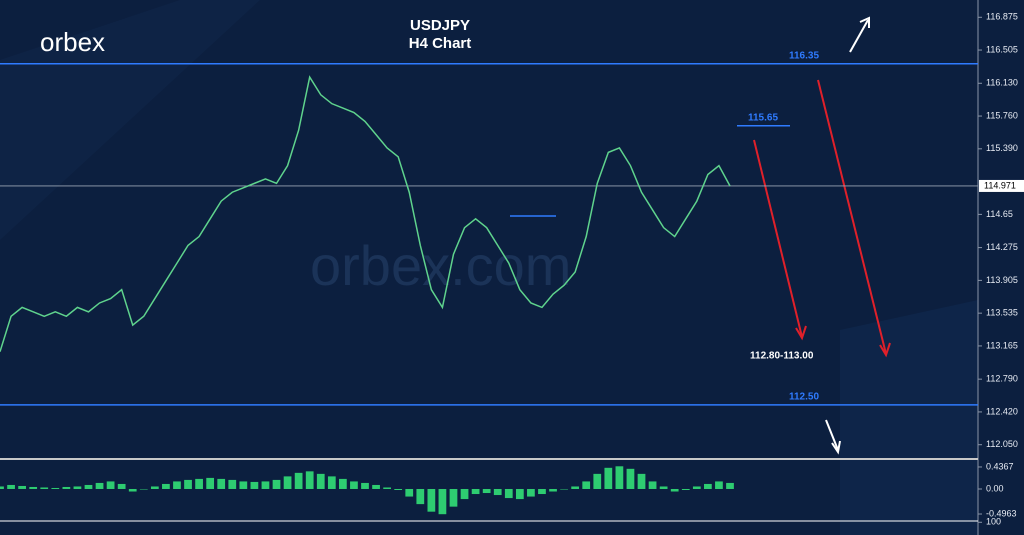 The width and height of the screenshot is (1024, 535). I want to click on y-tick-label: 0.4367, so click(1000, 466).